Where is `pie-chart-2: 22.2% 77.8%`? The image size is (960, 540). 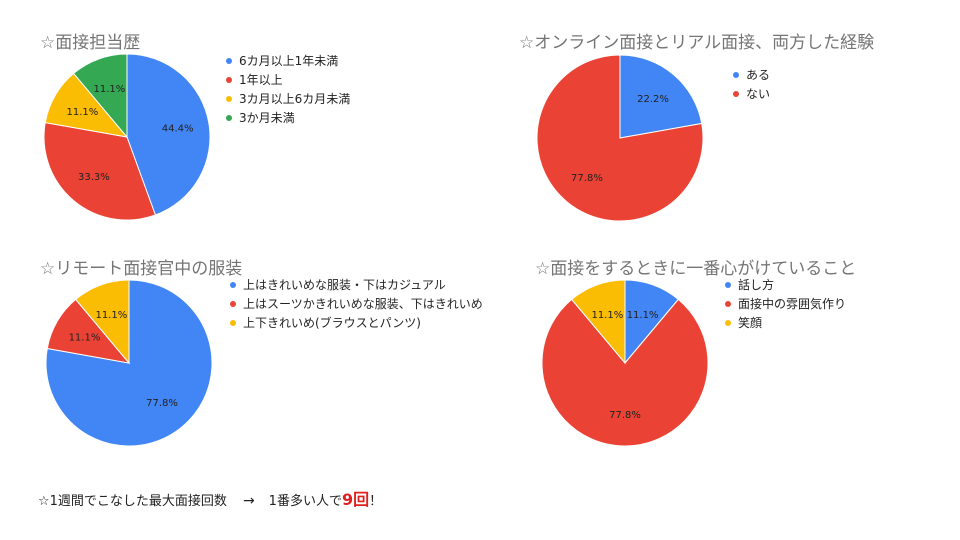 pie-chart-2: 22.2% 77.8% is located at coordinates (620, 138).